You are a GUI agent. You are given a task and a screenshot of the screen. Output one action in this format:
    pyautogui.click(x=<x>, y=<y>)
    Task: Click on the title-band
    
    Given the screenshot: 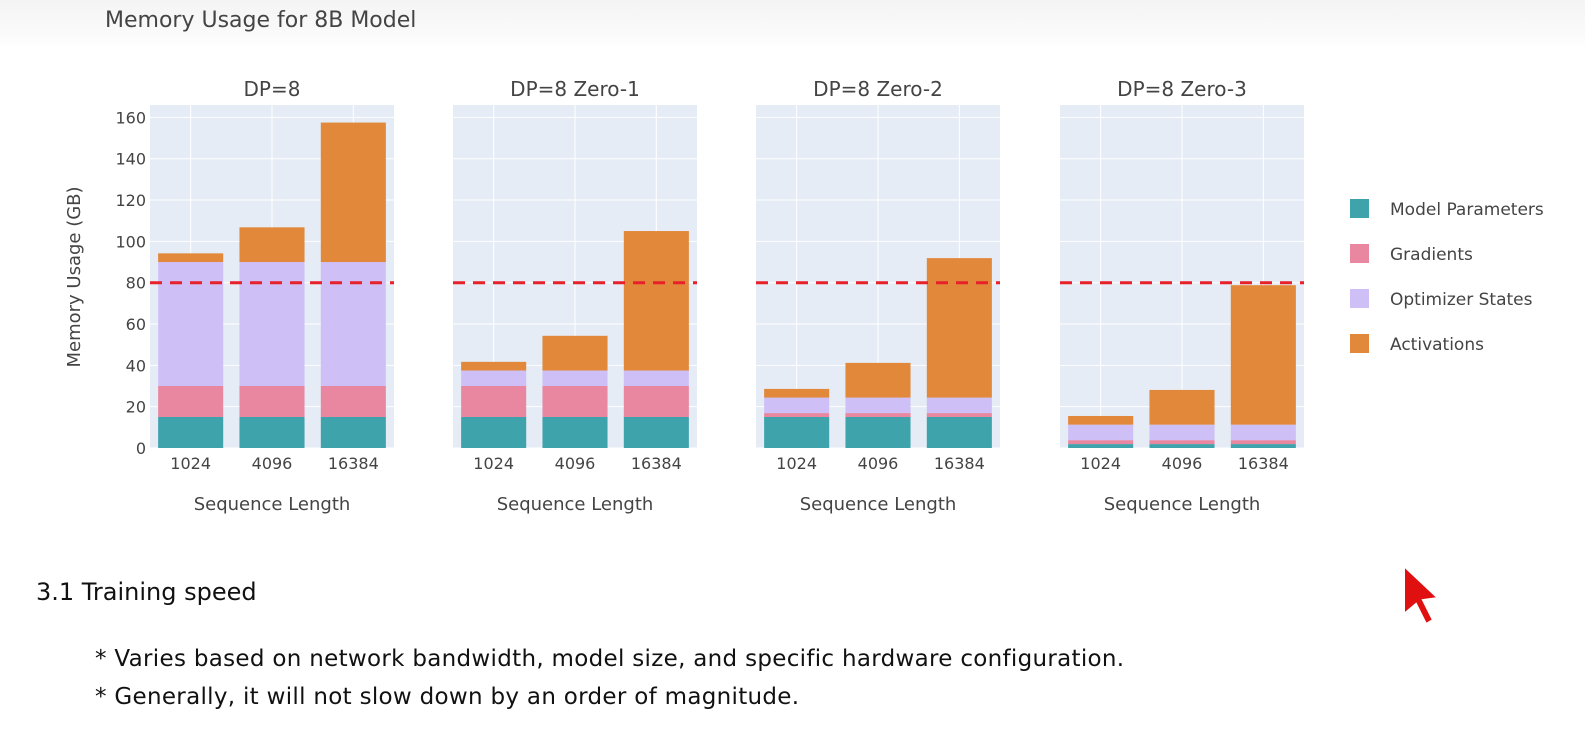 What is the action you would take?
    pyautogui.click(x=792, y=24)
    